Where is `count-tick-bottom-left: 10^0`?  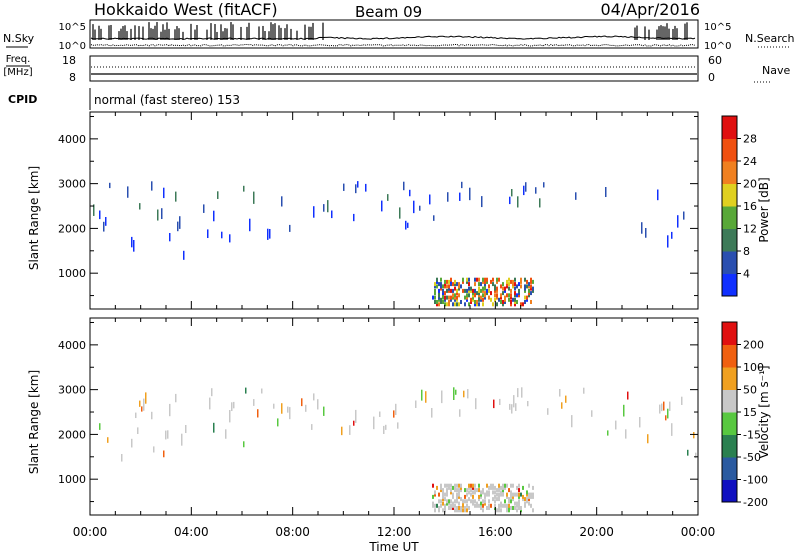
count-tick-bottom-left: 10^0 is located at coordinates (72, 46).